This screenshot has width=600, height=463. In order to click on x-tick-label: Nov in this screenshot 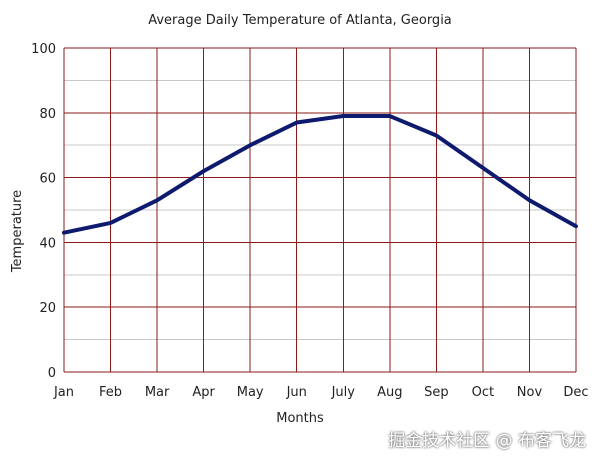, I will do `click(530, 392)`.